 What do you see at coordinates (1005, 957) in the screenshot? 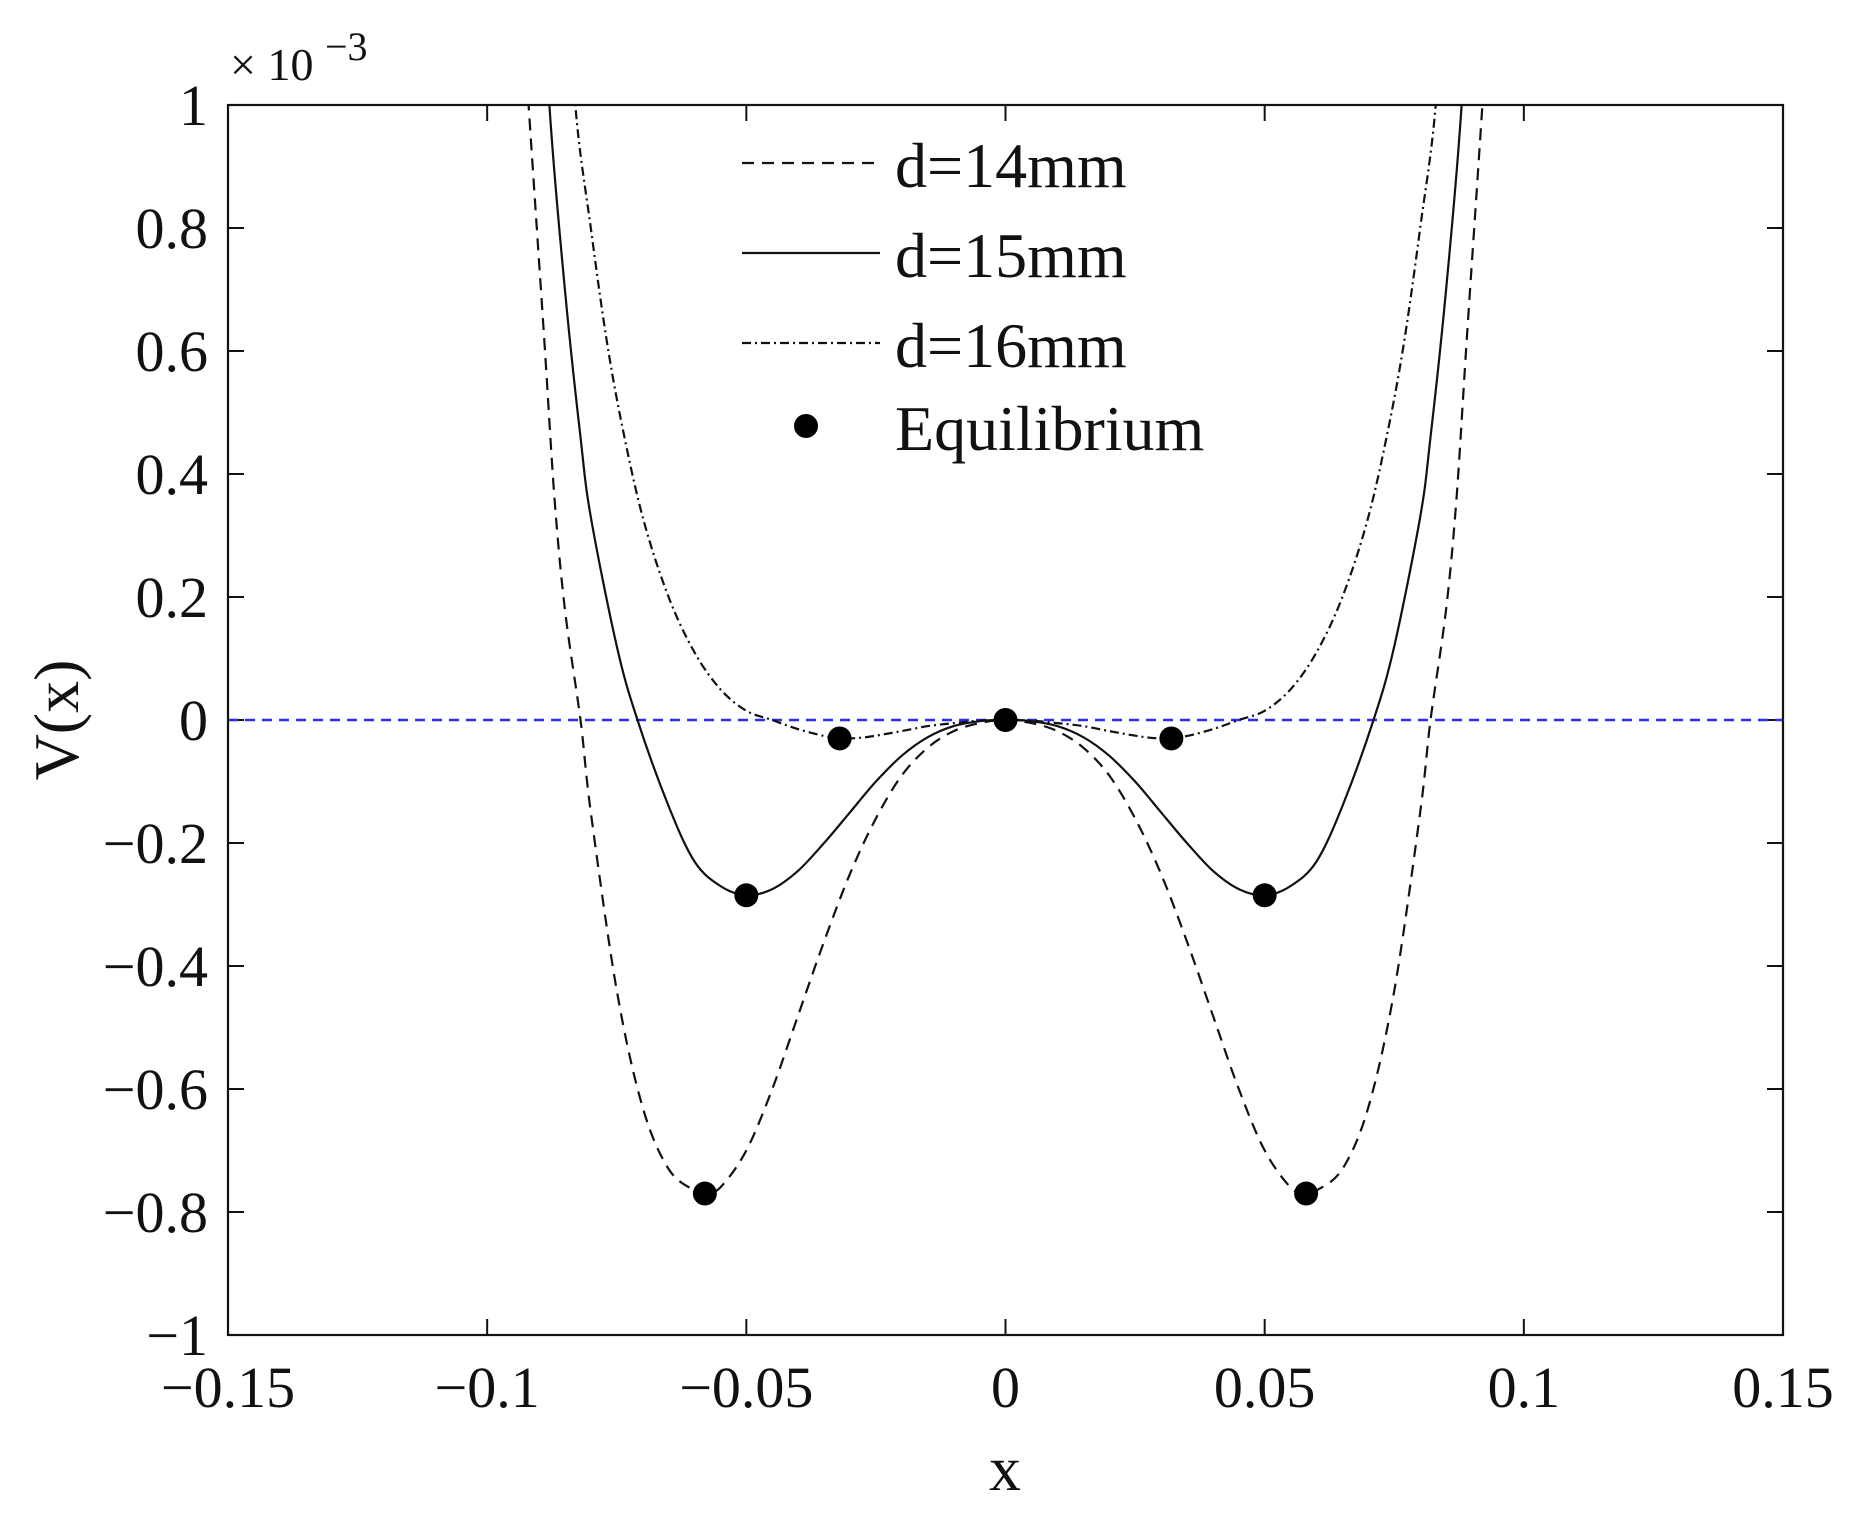
I see `markers-layer` at bounding box center [1005, 957].